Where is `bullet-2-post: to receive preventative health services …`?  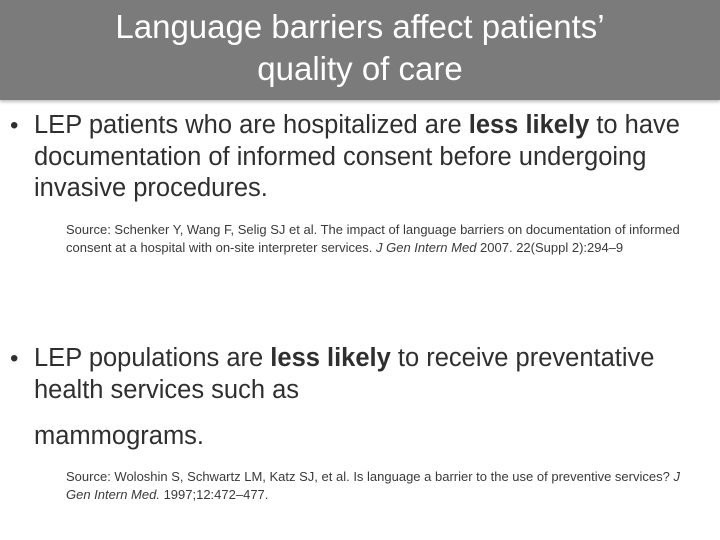 bullet-2-post: to receive preventative health services … is located at coordinates (344, 374).